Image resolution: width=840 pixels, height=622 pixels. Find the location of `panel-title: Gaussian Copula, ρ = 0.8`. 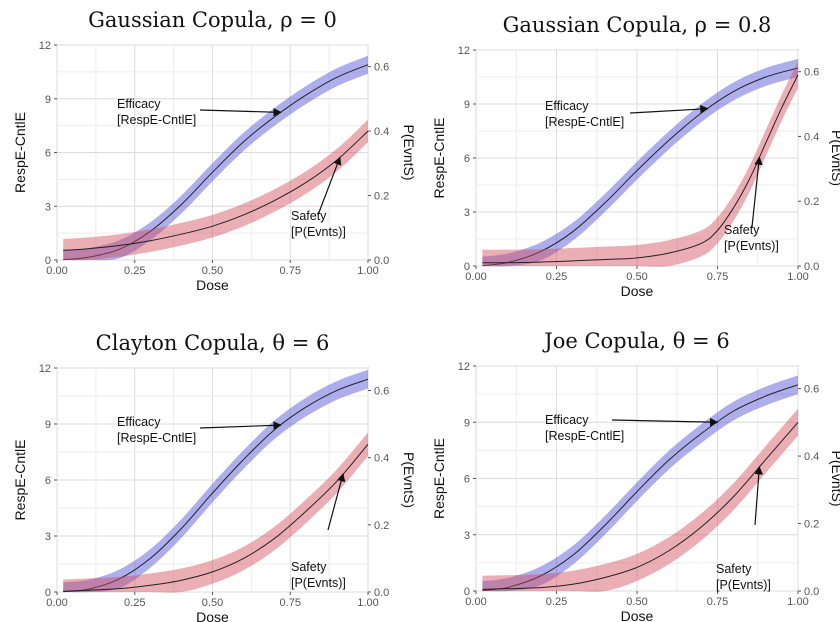

panel-title: Gaussian Copula, ρ = 0.8 is located at coordinates (637, 25).